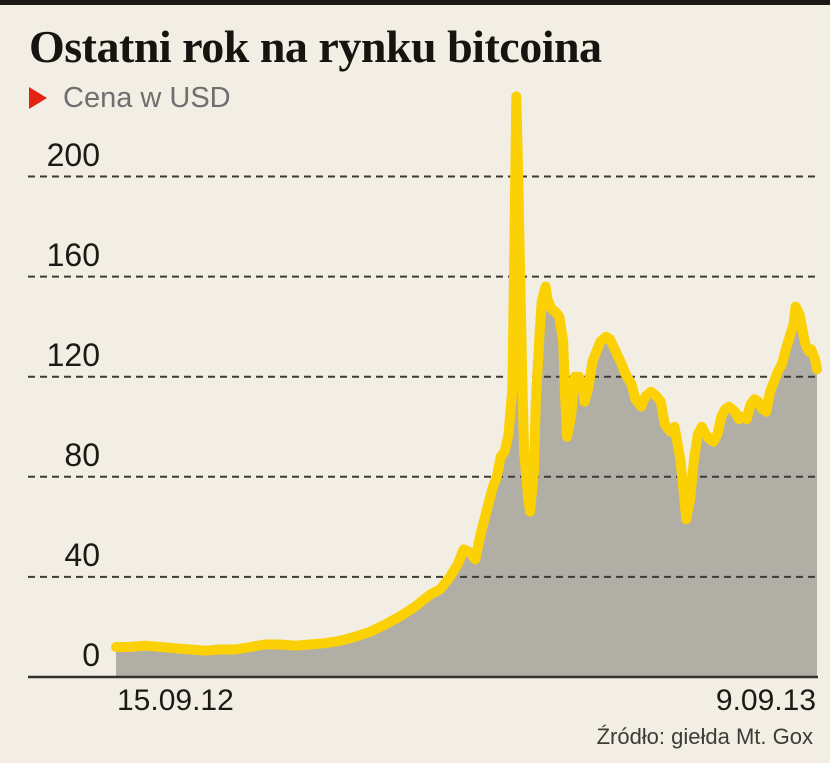  What do you see at coordinates (175, 700) in the screenshot?
I see `x-axis-label-start: 15.09.12` at bounding box center [175, 700].